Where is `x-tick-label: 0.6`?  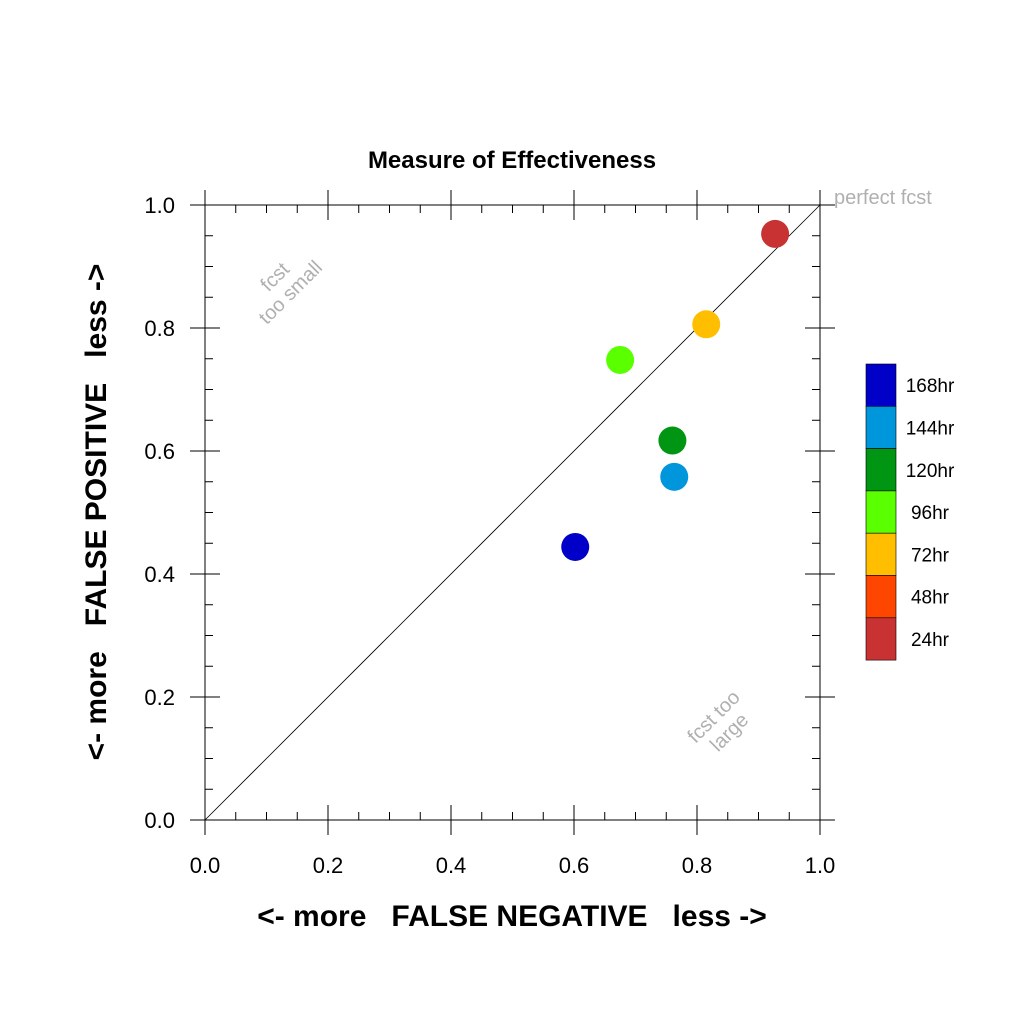
x-tick-label: 0.6 is located at coordinates (574, 865).